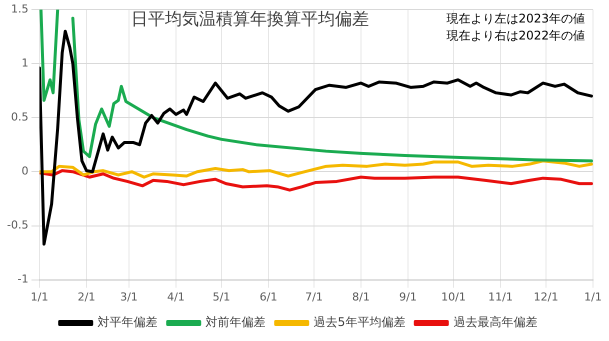 The width and height of the screenshot is (609, 341). What do you see at coordinates (546, 297) in the screenshot?
I see `x-tick-label: 12/1` at bounding box center [546, 297].